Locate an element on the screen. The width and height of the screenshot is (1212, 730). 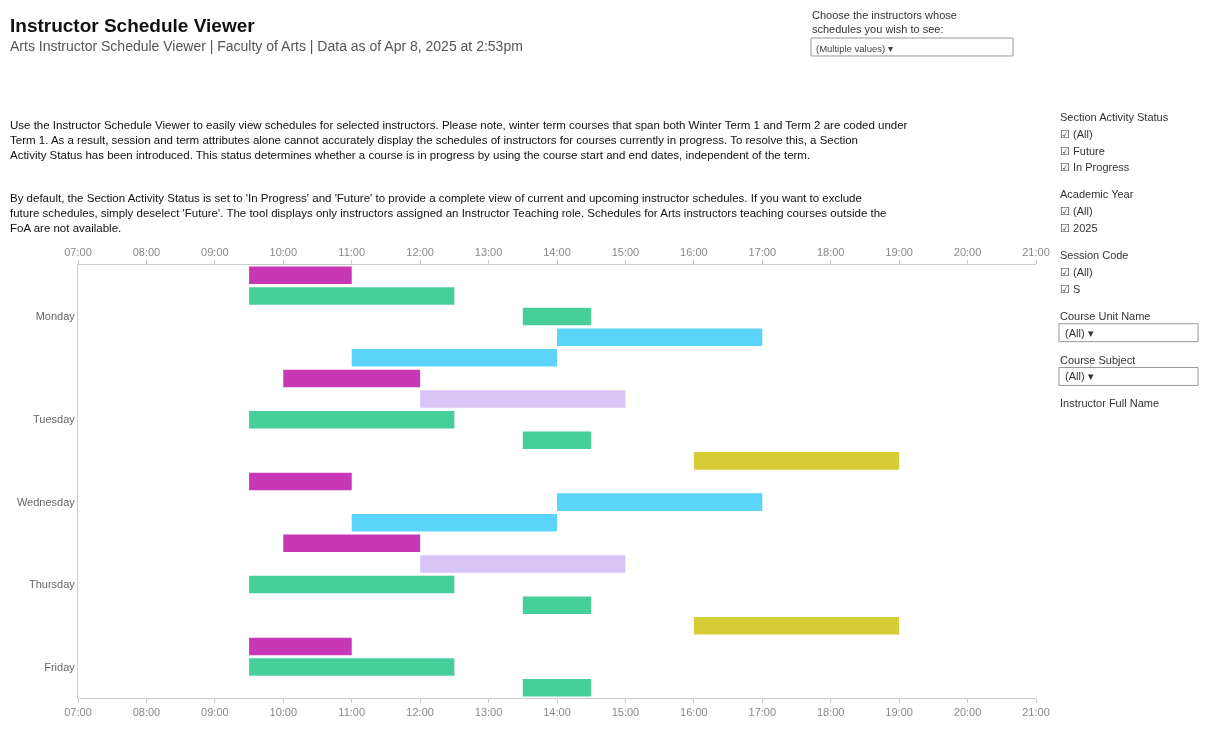
x2-tick-label: 16:00 is located at coordinates (694, 712).